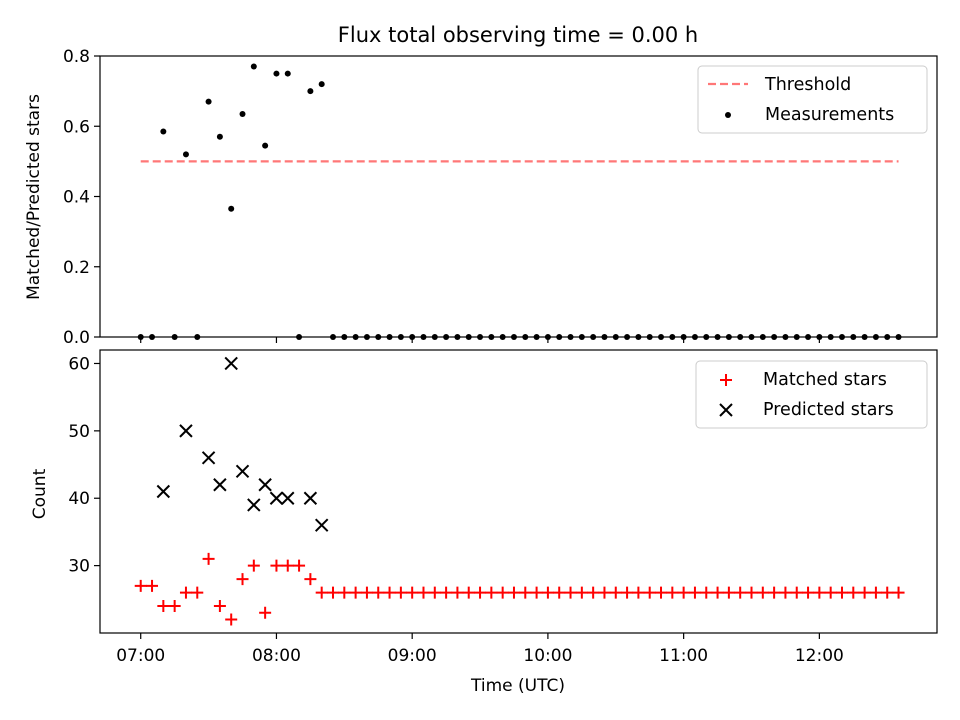 This screenshot has height=720, width=960. I want to click on bottom-y-axis-label: Count, so click(40, 493).